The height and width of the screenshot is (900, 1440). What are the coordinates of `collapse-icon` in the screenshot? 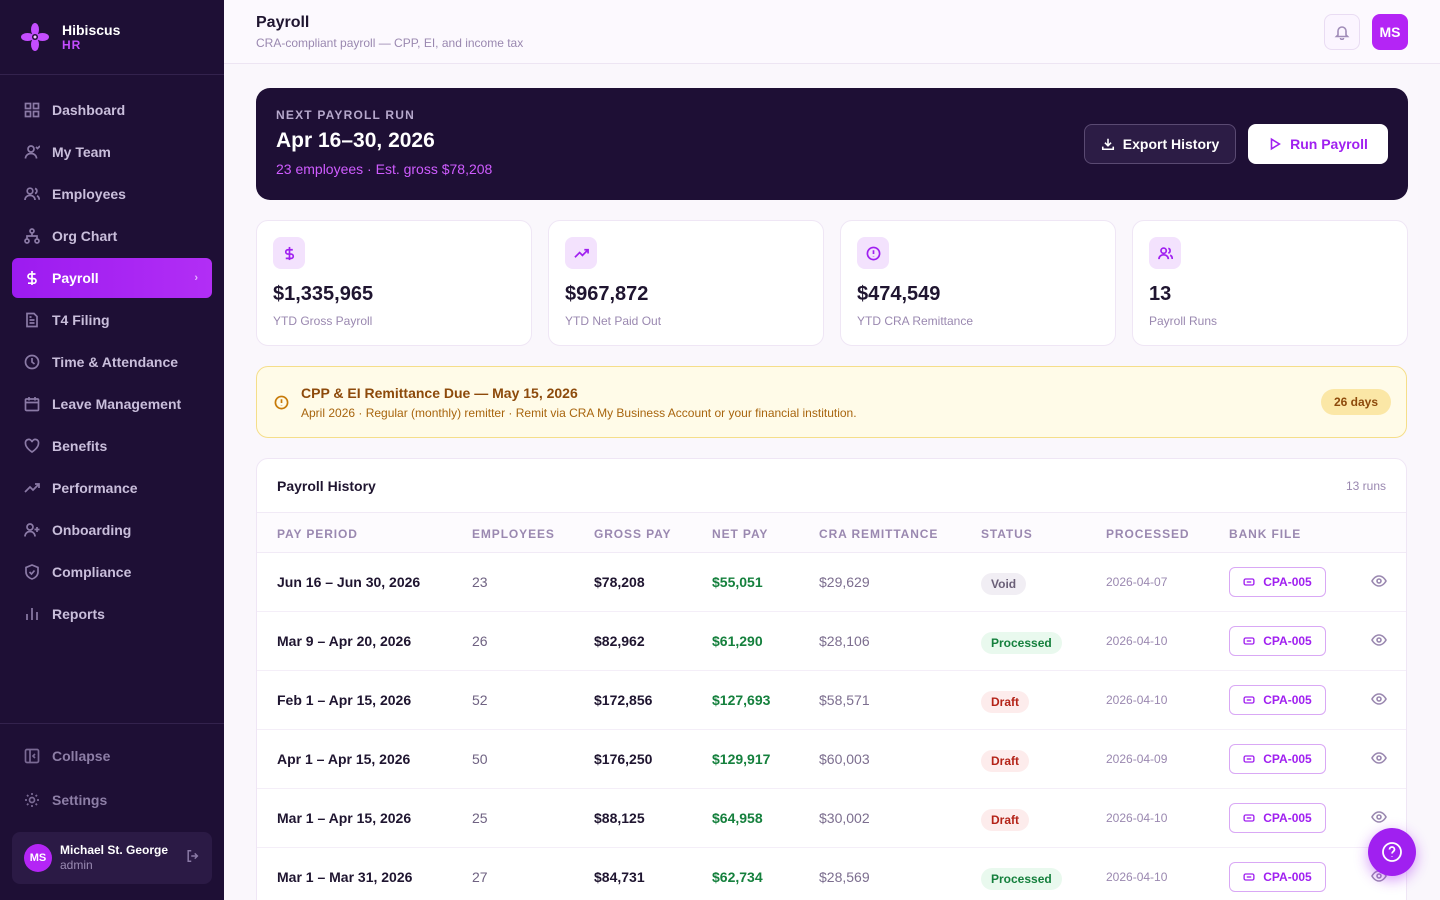 It's located at (32, 756).